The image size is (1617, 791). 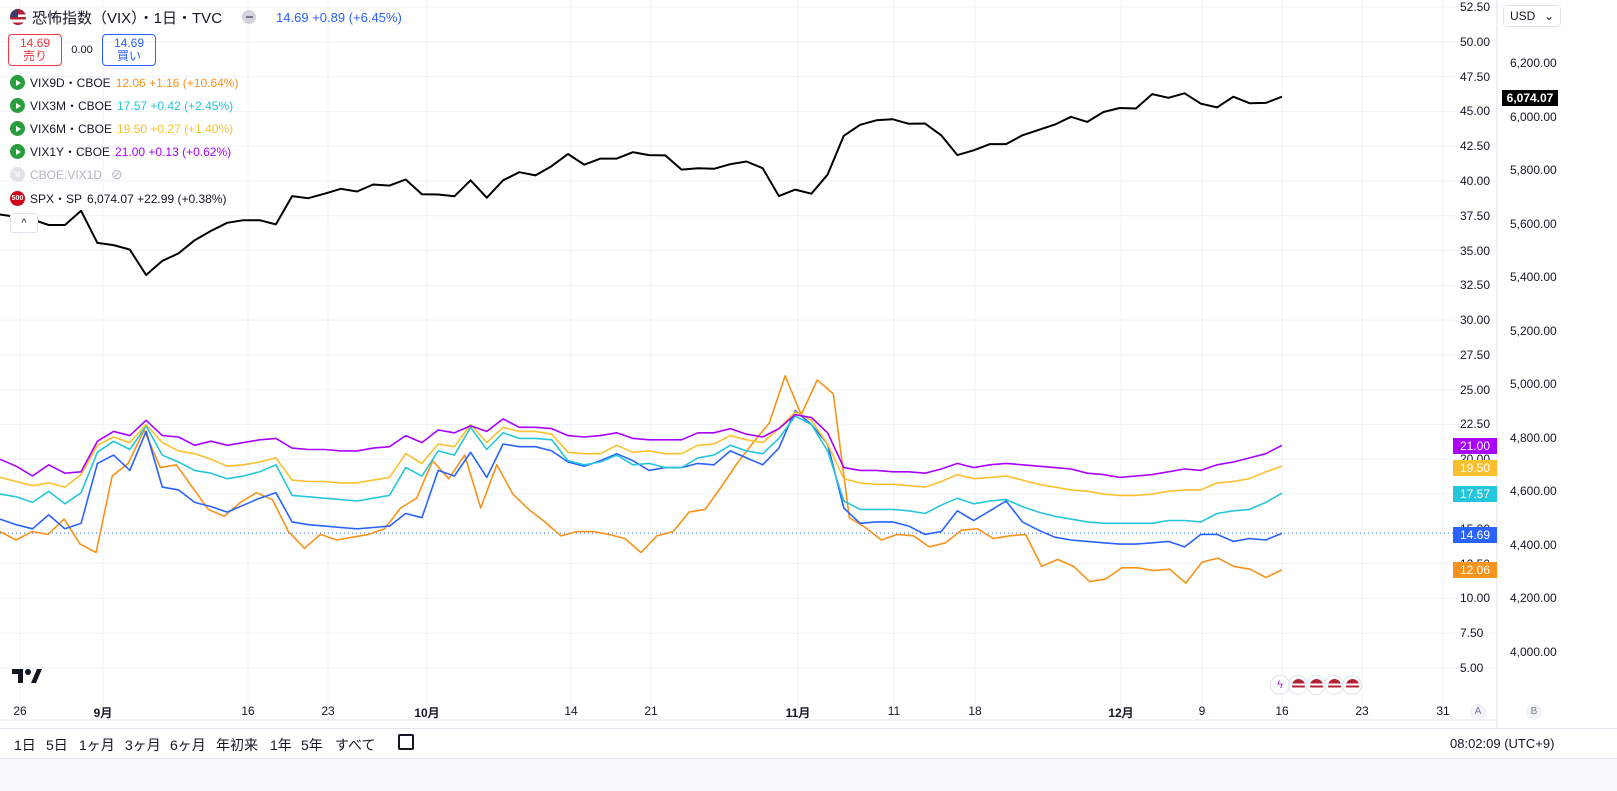 I want to click on chevron-down-icon: ⌄, so click(x=1548, y=16).